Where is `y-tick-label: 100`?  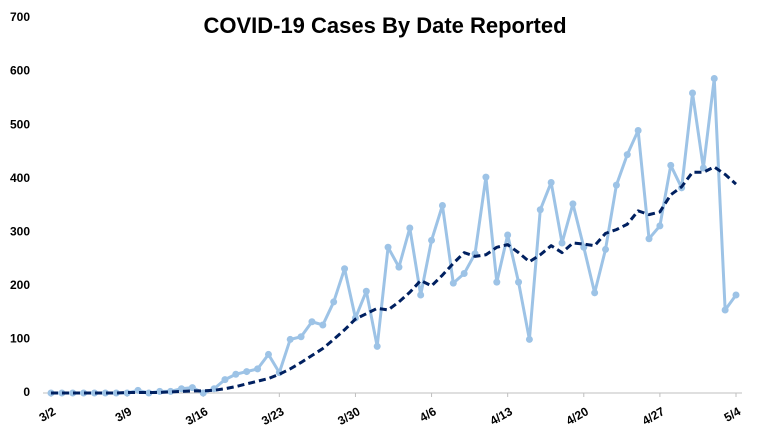
y-tick-label: 100 is located at coordinates (20, 339).